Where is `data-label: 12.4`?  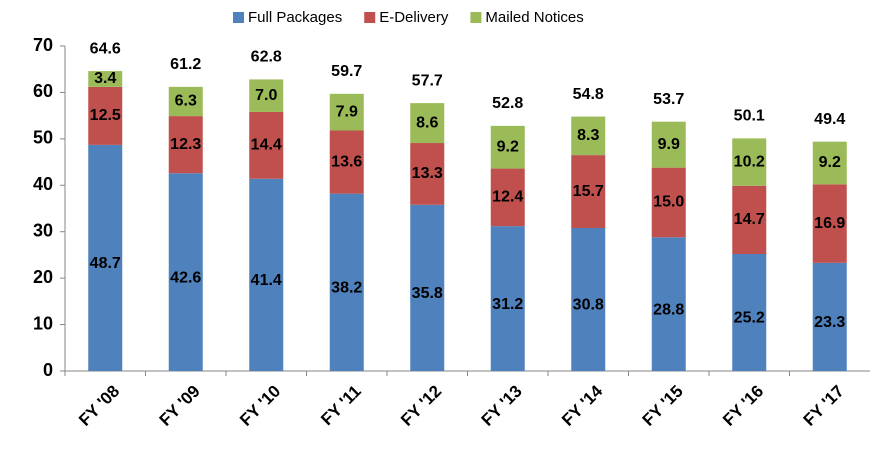
data-label: 12.4 is located at coordinates (507, 197).